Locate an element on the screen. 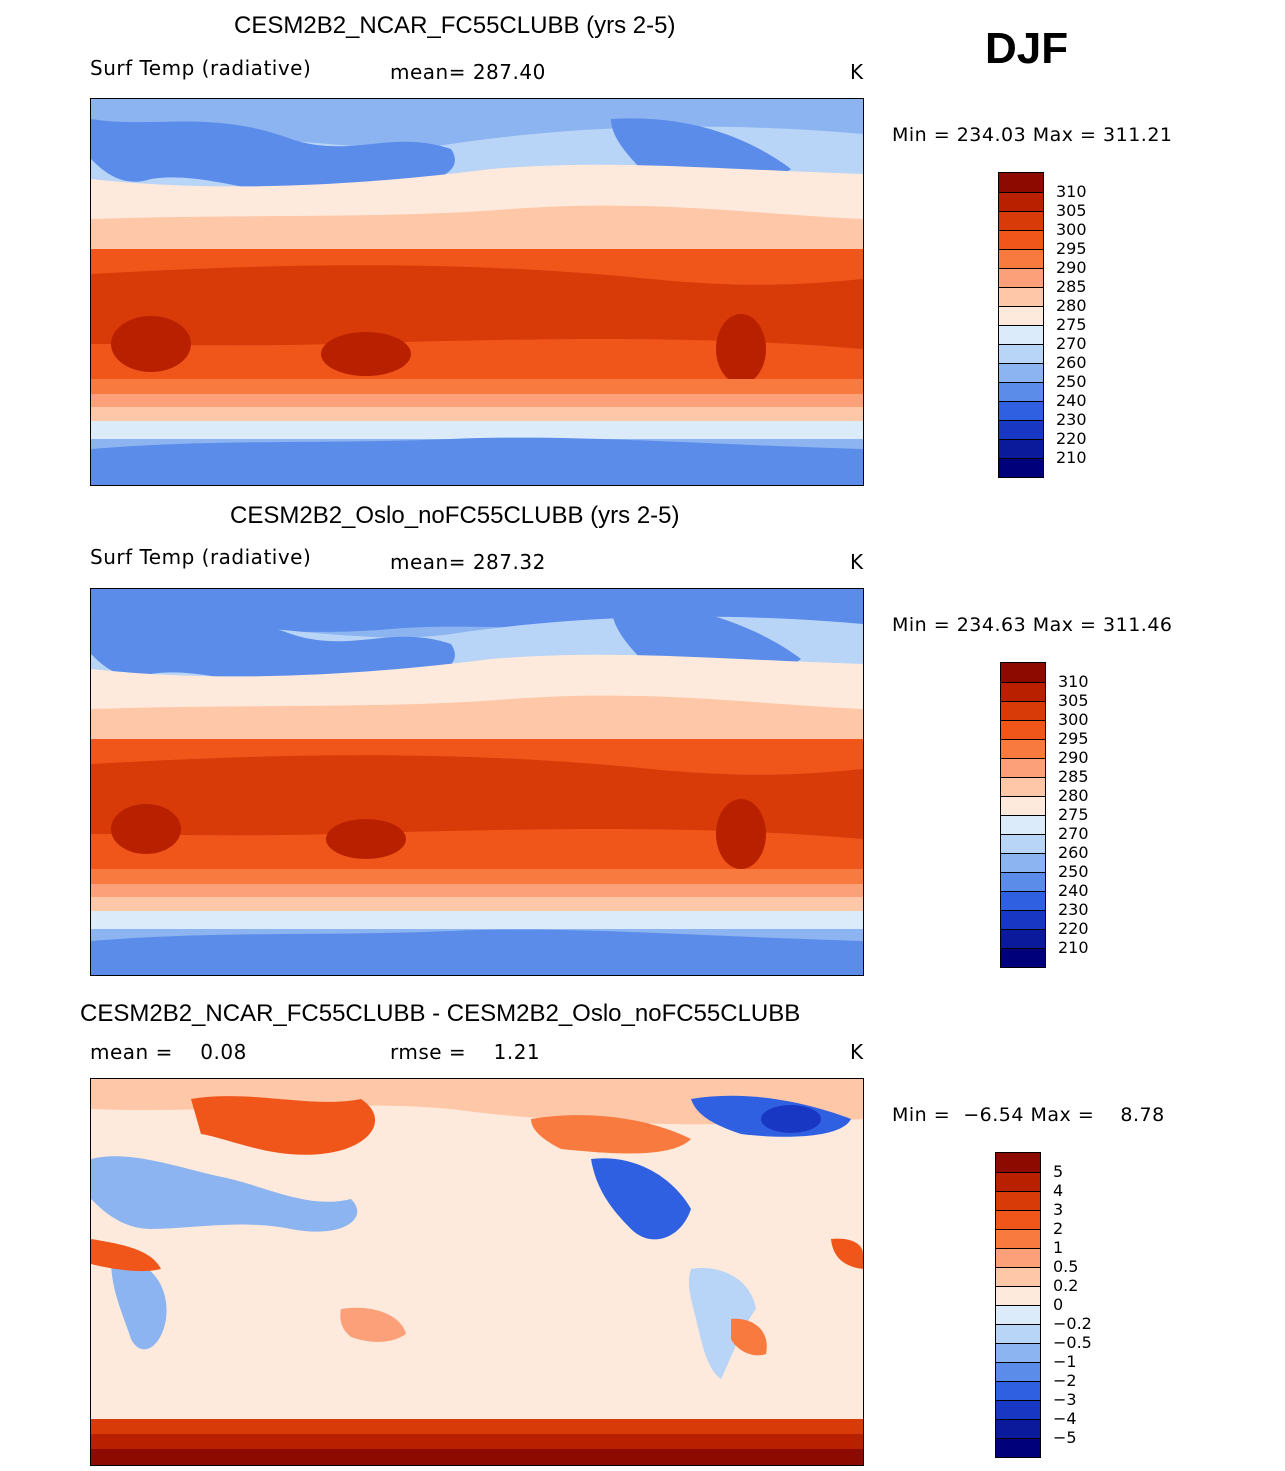 This screenshot has height=1471, width=1285. panel-1-colorbar-tick: 280 is located at coordinates (1071, 305).